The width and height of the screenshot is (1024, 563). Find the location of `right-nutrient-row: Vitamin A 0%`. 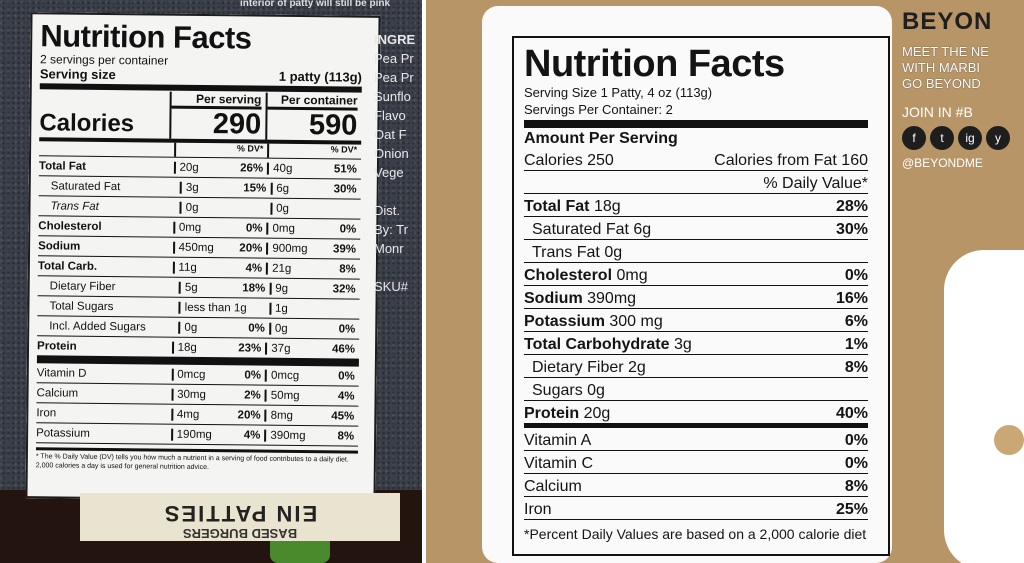

right-nutrient-row: Vitamin A 0% is located at coordinates (696, 439).